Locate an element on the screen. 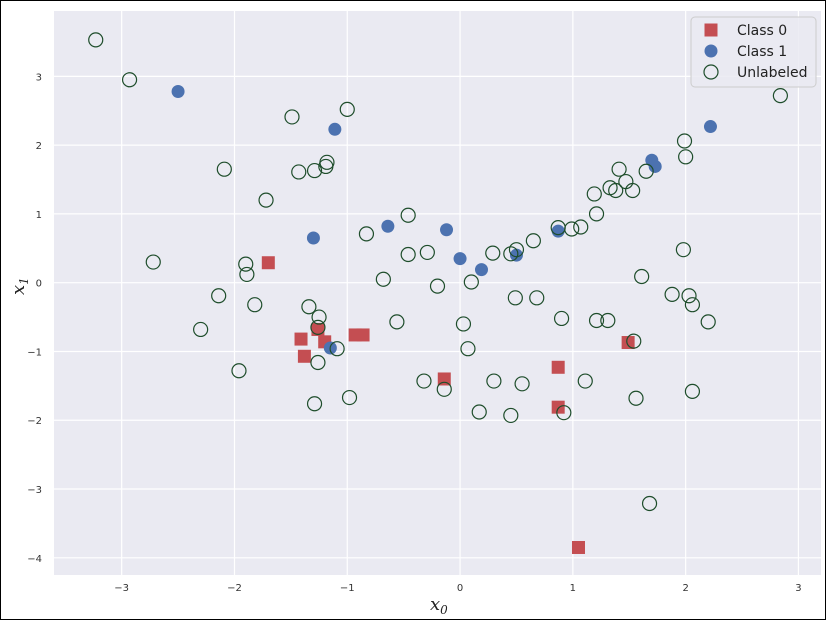 This screenshot has height=620, width=826. legend-label: Class 1 is located at coordinates (762, 52).